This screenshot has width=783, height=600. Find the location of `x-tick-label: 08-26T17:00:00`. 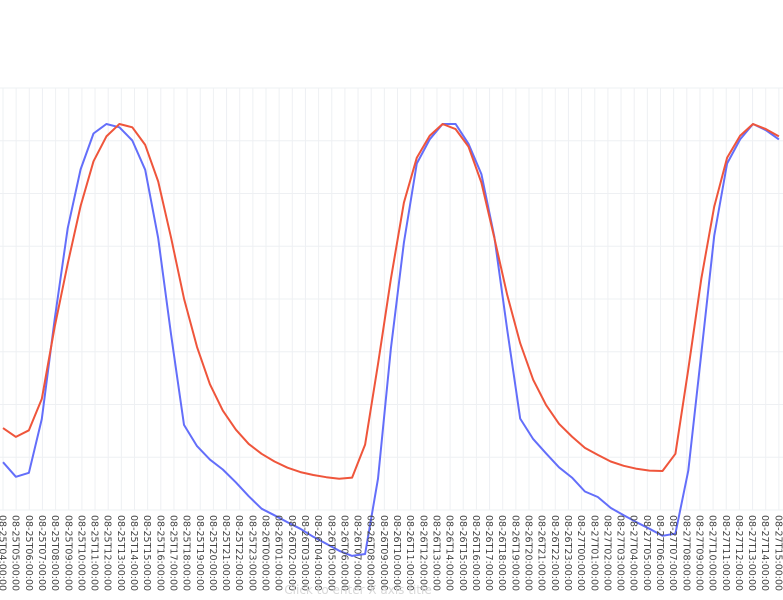

x-tick-label: 08-26T17:00:00 is located at coordinates (488, 553).